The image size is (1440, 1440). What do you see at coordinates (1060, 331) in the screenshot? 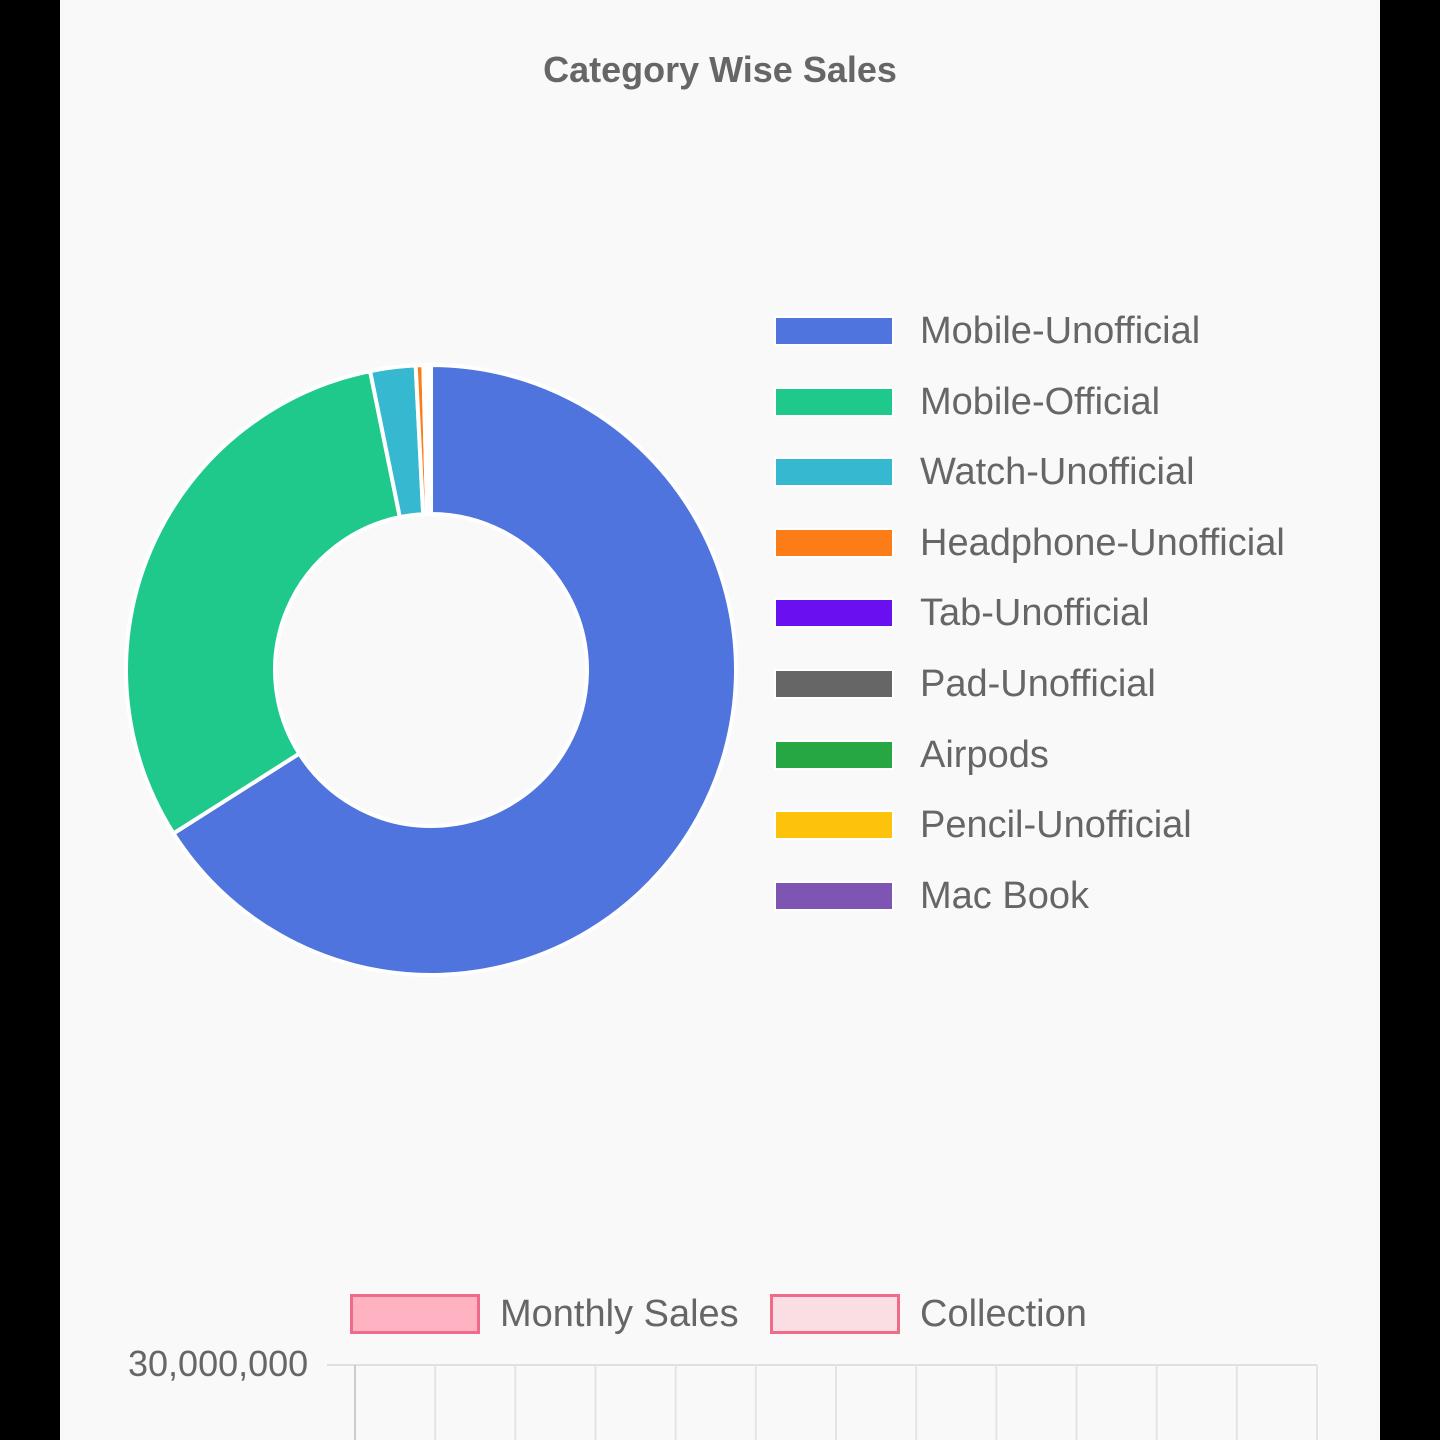
I see `legend-label: Mobile-Unofficial` at bounding box center [1060, 331].